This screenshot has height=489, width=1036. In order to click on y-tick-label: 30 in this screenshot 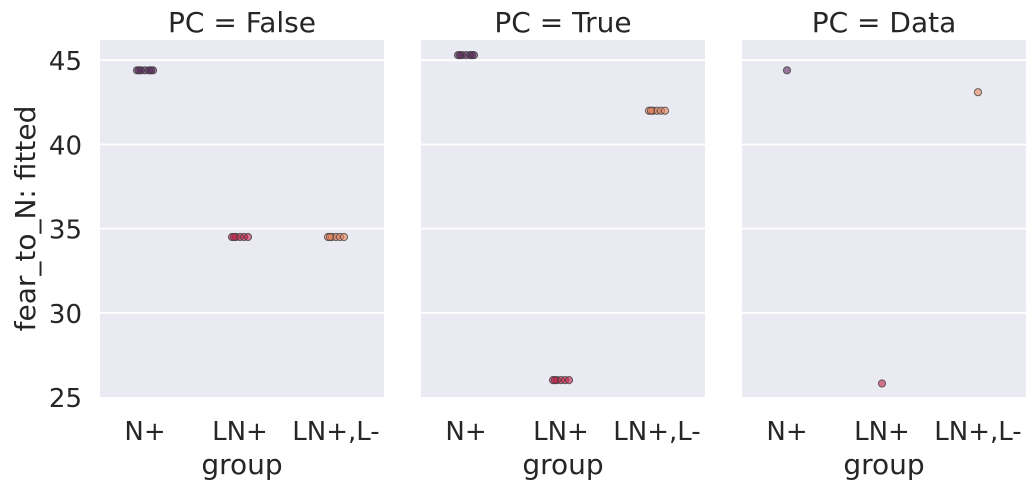, I will do `click(65, 315)`.